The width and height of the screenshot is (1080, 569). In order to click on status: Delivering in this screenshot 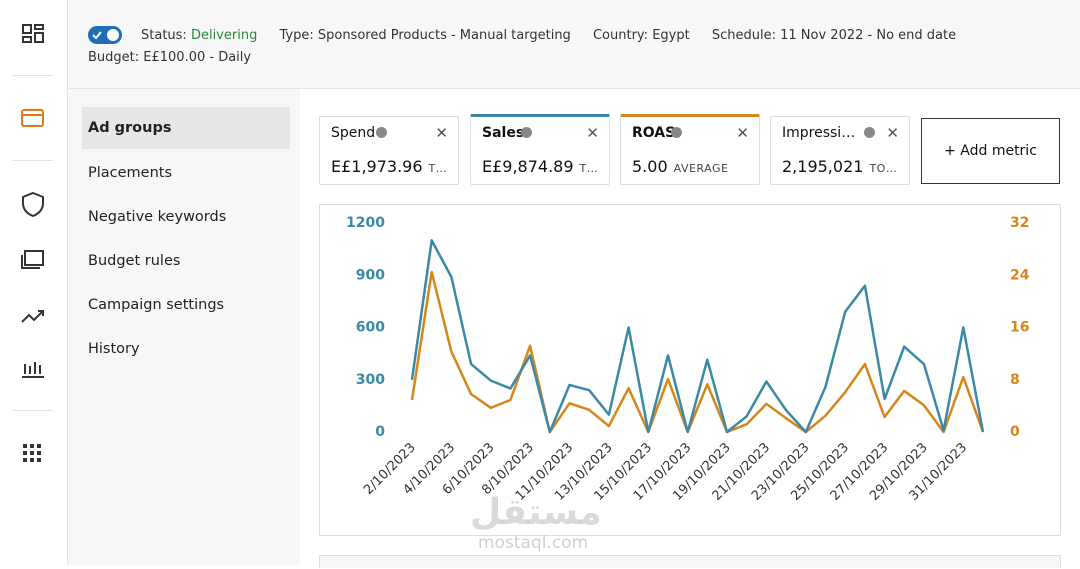, I will do `click(224, 35)`.